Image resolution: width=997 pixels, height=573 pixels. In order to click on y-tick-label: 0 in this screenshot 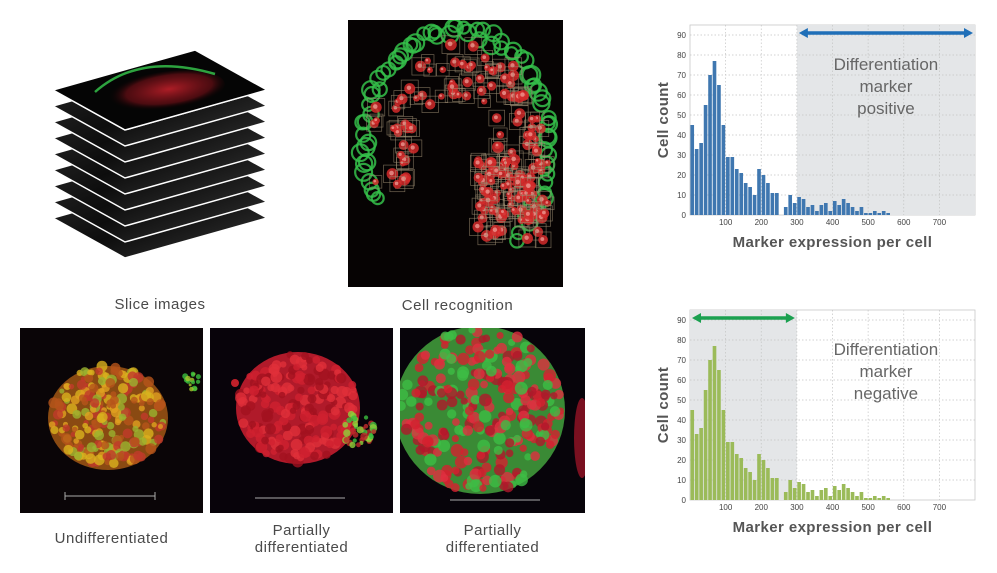, I will do `click(684, 215)`.